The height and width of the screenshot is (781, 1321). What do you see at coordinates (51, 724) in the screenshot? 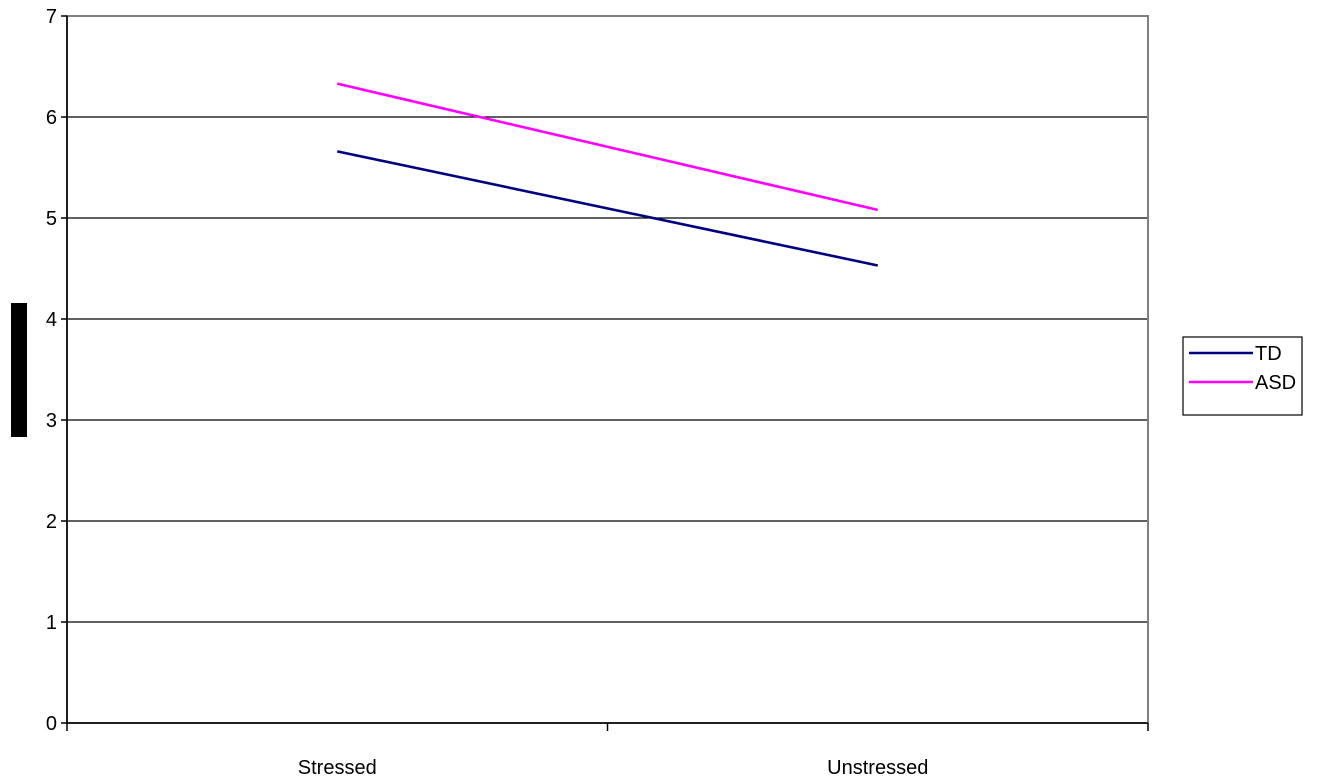
I see `y-tick-label: 0` at bounding box center [51, 724].